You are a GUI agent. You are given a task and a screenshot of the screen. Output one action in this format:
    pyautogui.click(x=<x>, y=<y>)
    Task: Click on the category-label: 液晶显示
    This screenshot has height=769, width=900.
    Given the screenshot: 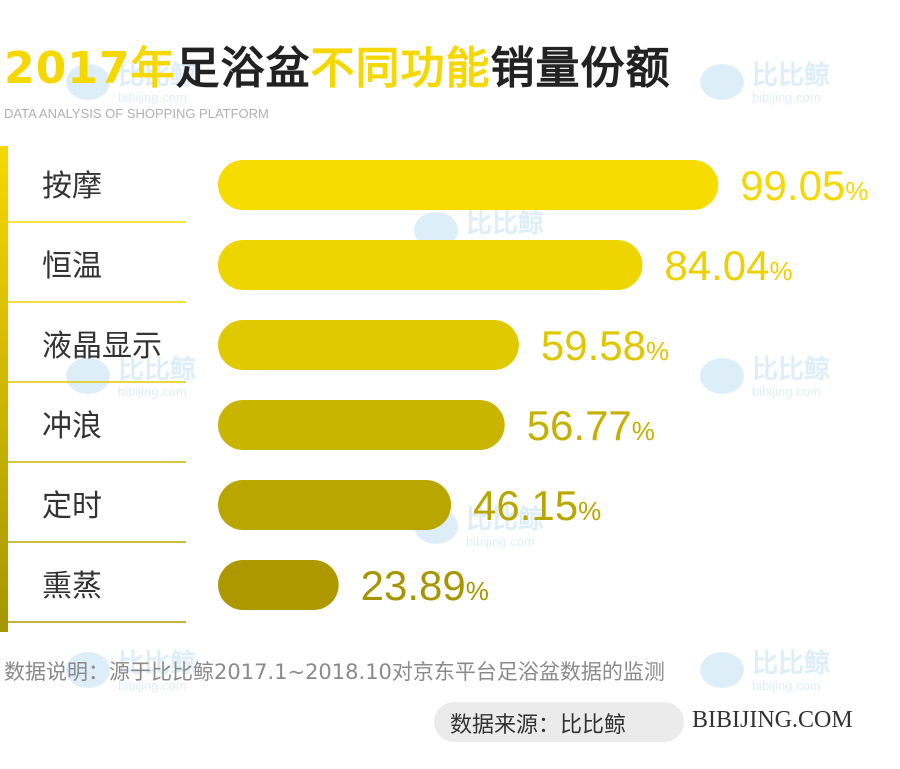 What is the action you would take?
    pyautogui.click(x=102, y=346)
    